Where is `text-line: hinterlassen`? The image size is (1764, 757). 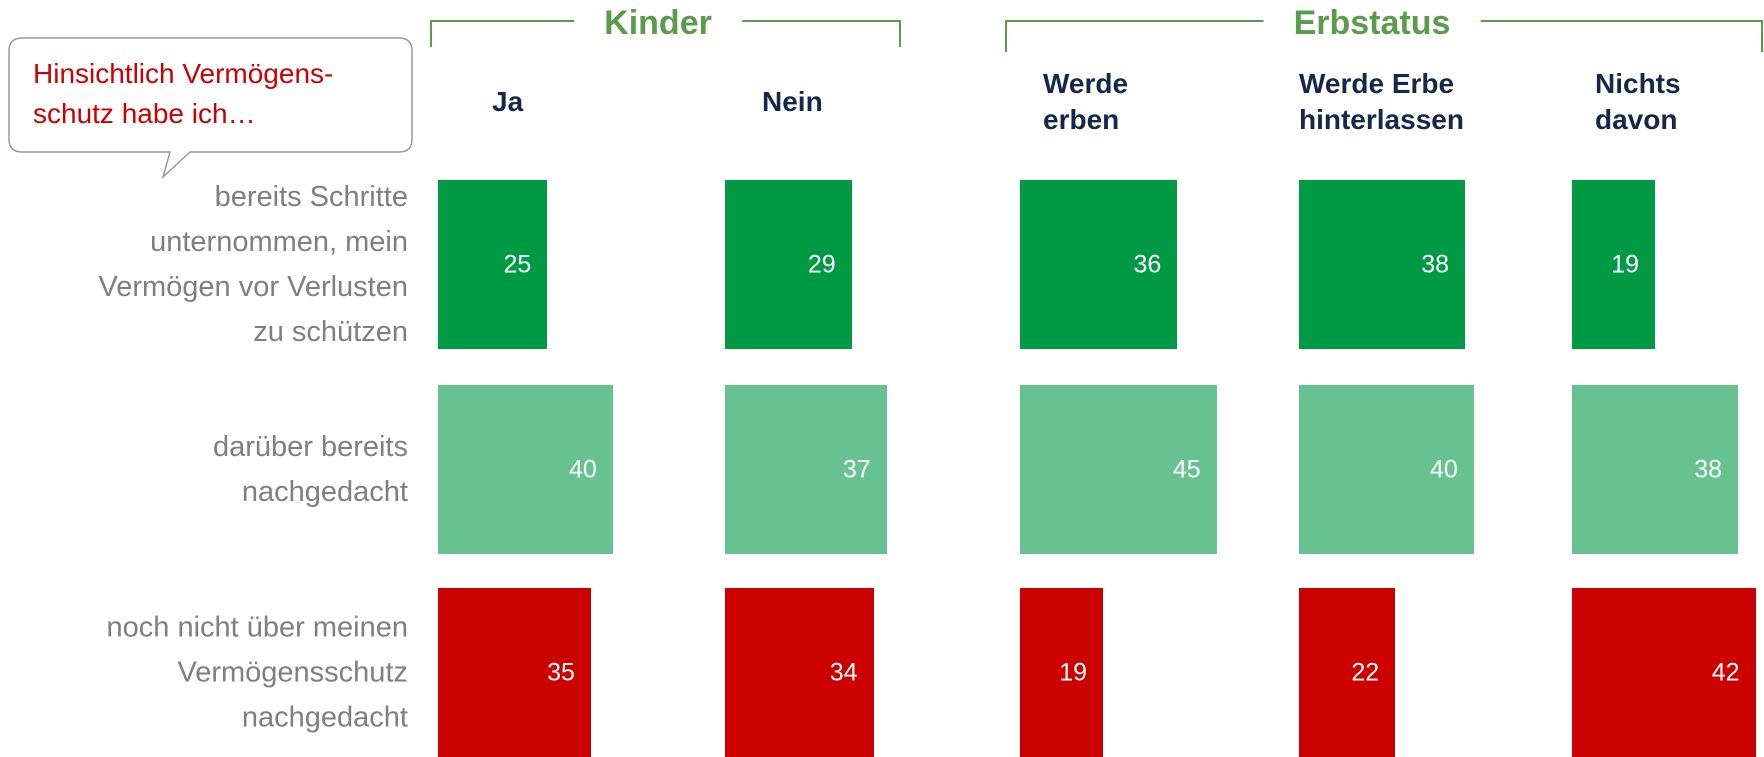 text-line: hinterlassen is located at coordinates (1381, 119).